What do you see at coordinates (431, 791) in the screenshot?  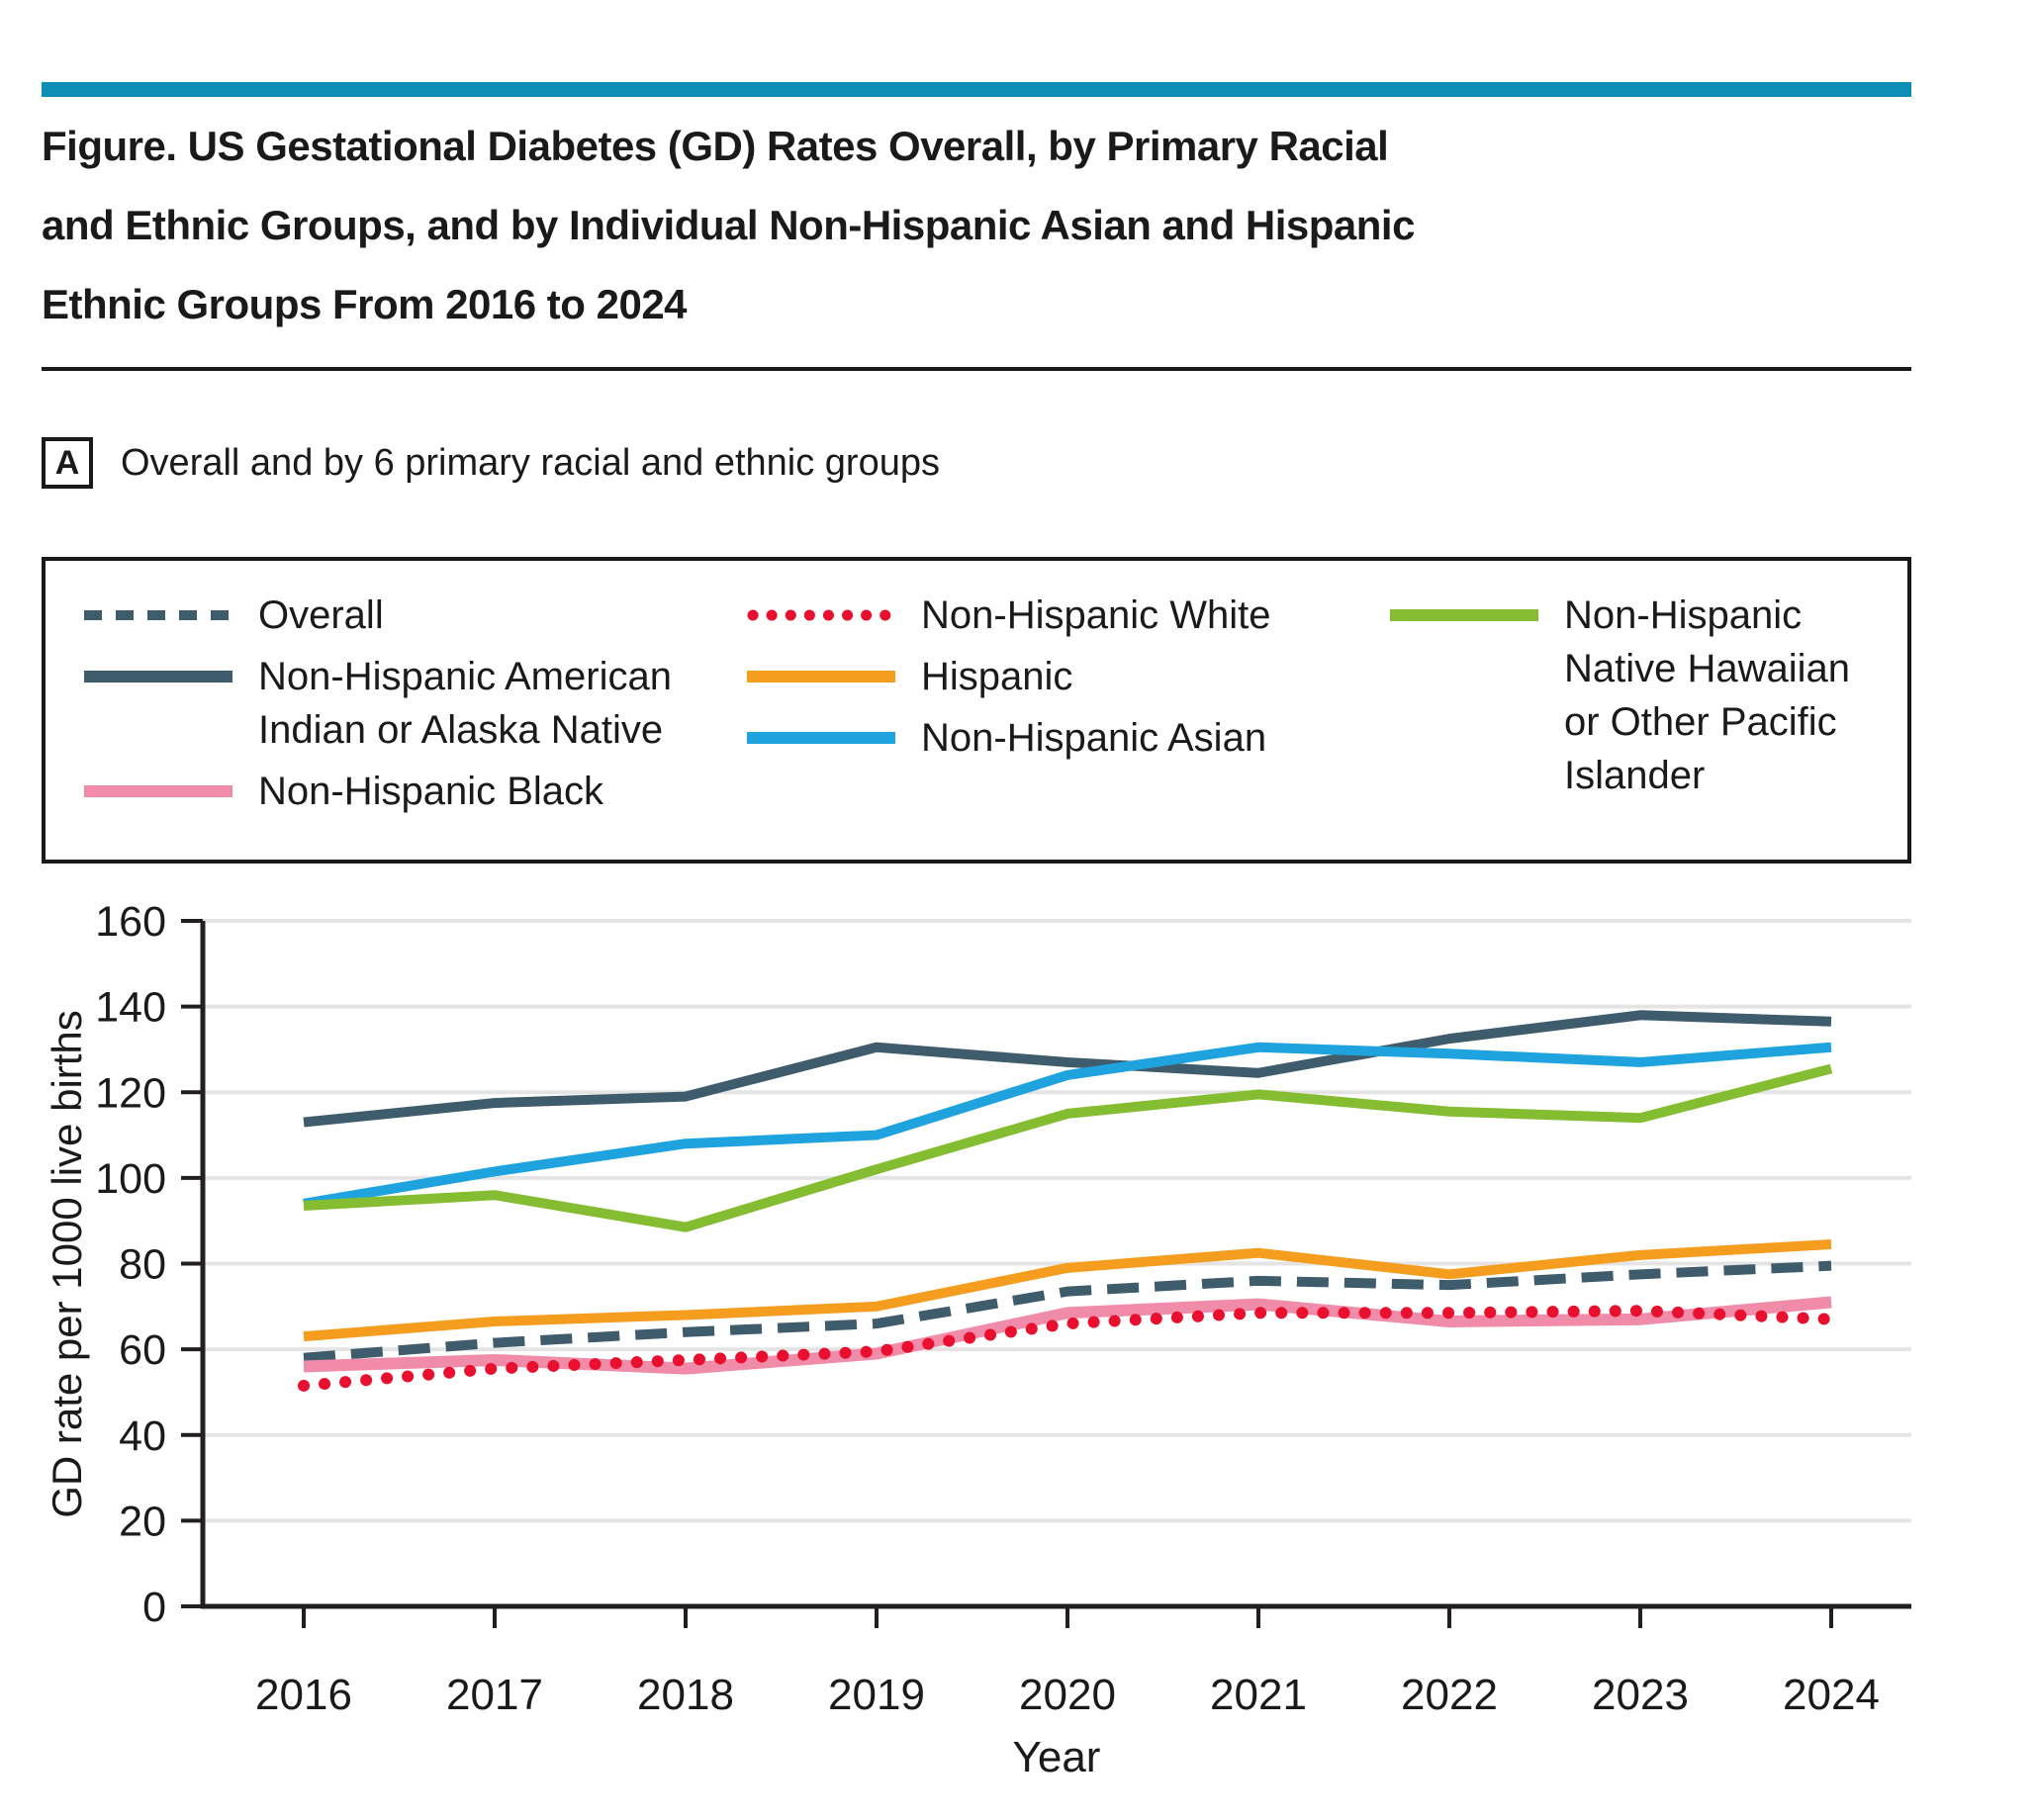 I see `legend-label-nh_black: Non-Hispanic Black` at bounding box center [431, 791].